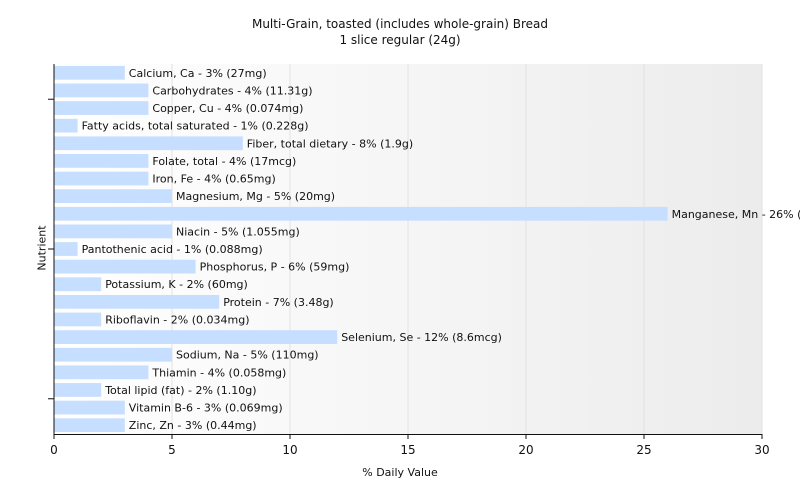 This screenshot has height=500, width=800. Describe the element at coordinates (275, 267) in the screenshot. I see `bar-label: Phosphorus, P - 6% (59mg)` at that location.